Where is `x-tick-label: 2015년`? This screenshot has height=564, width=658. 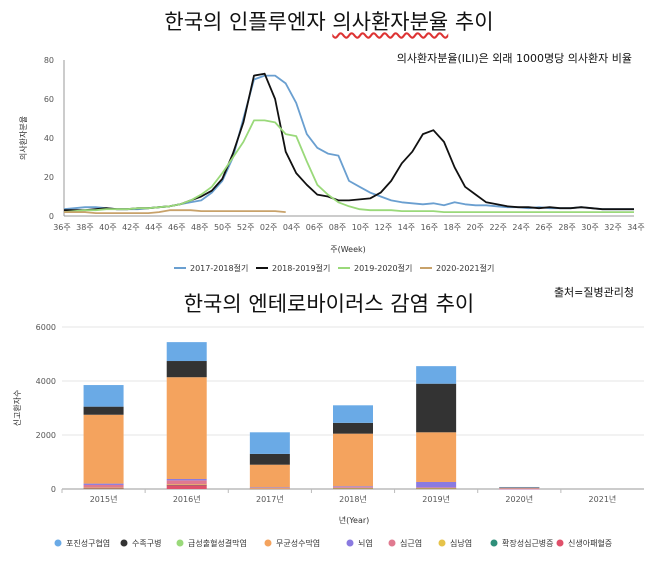
x-tick-label: 2015년 is located at coordinates (104, 499).